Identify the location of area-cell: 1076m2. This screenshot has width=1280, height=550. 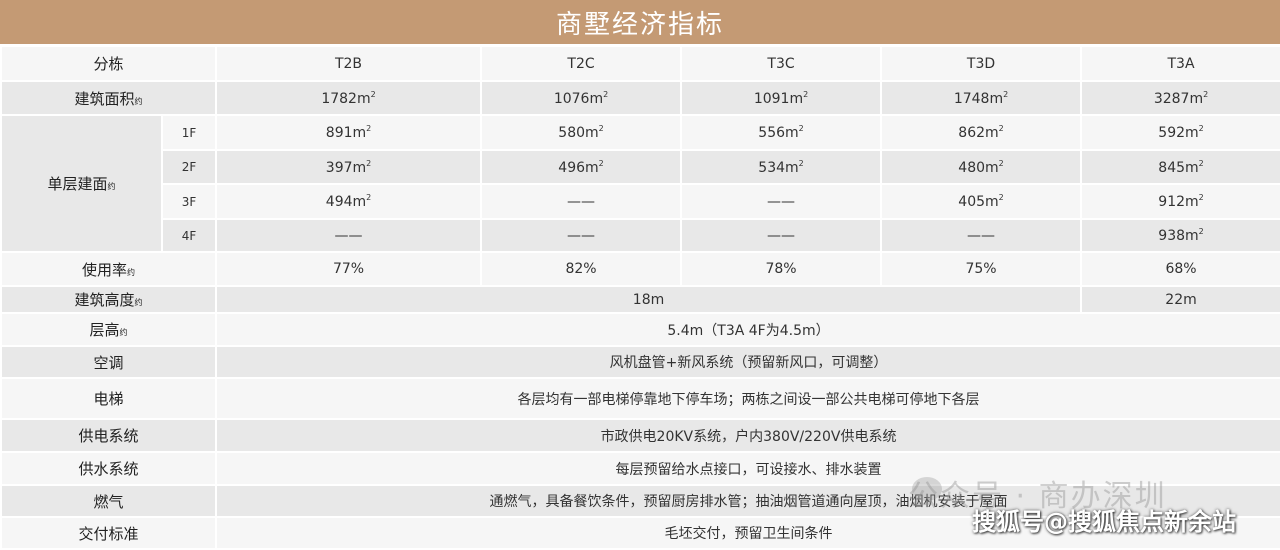
(581, 98).